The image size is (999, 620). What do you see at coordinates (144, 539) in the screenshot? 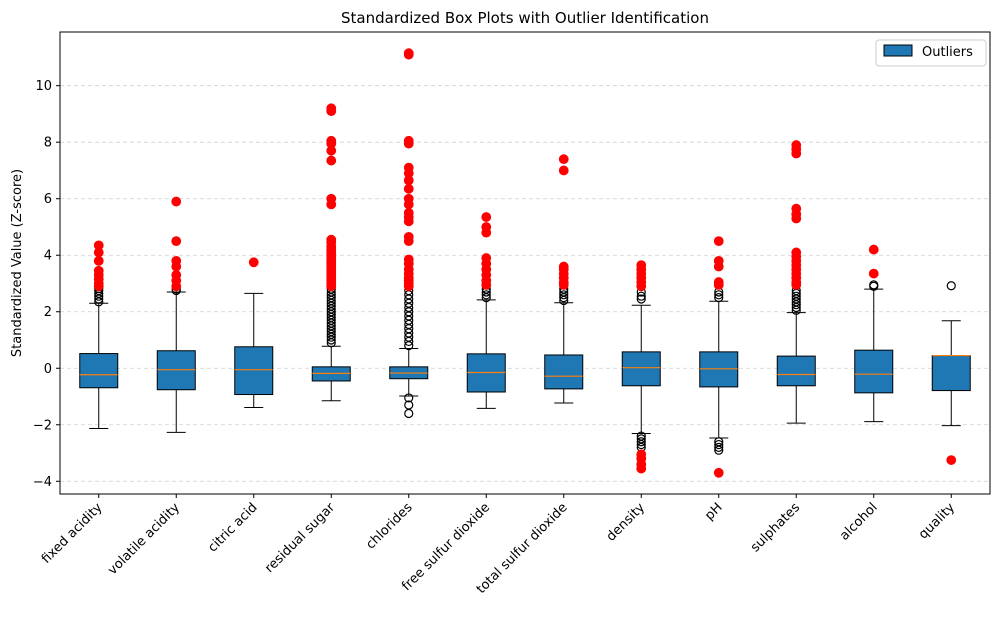
I see `x-tick-label: volatile acidity` at bounding box center [144, 539].